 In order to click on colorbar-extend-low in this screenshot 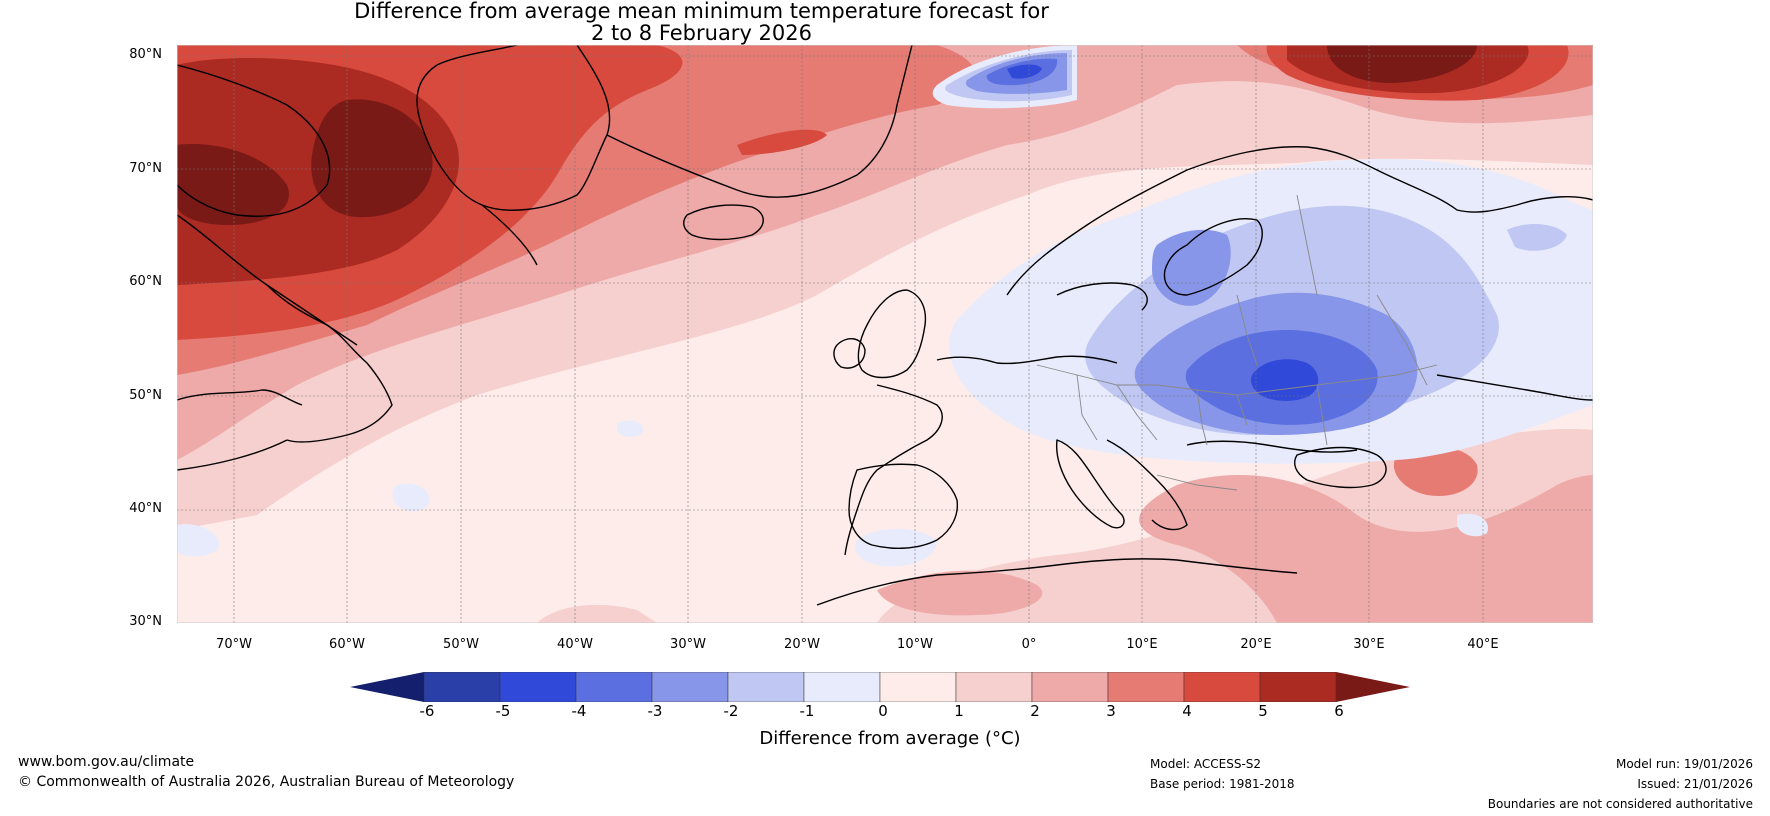, I will do `click(387, 687)`.